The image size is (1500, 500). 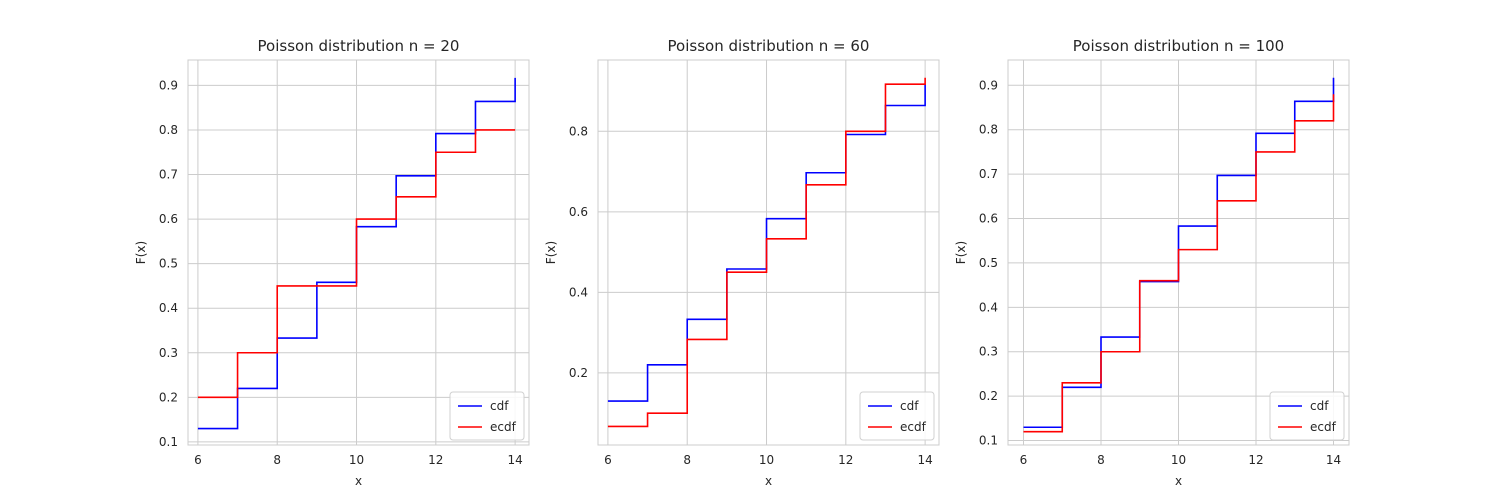 I want to click on chart-title: Poisson distribution n = 20, so click(x=359, y=46).